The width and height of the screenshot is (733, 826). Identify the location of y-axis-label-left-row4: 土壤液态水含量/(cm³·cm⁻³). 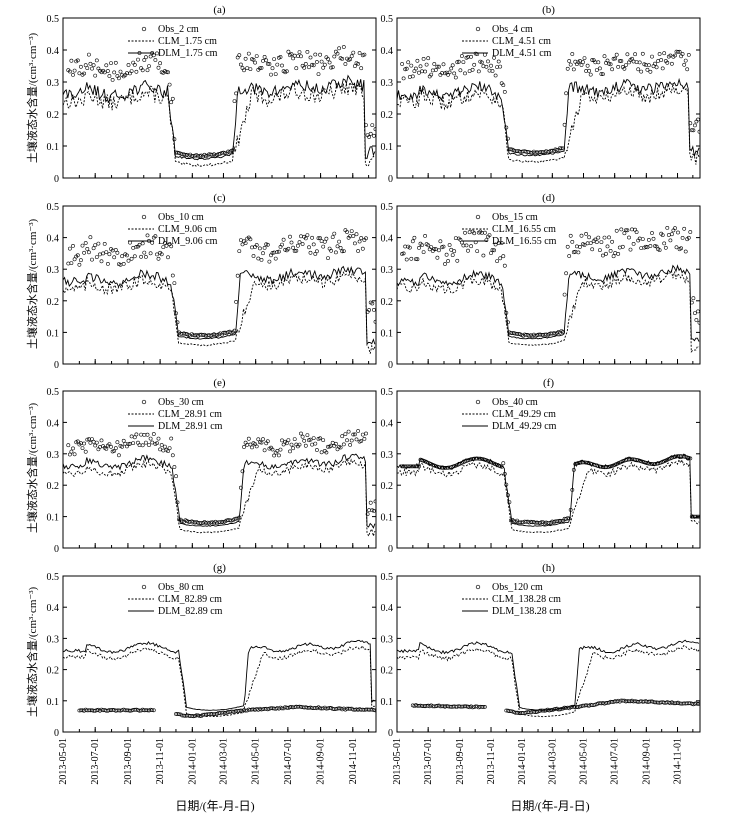
(32, 652).